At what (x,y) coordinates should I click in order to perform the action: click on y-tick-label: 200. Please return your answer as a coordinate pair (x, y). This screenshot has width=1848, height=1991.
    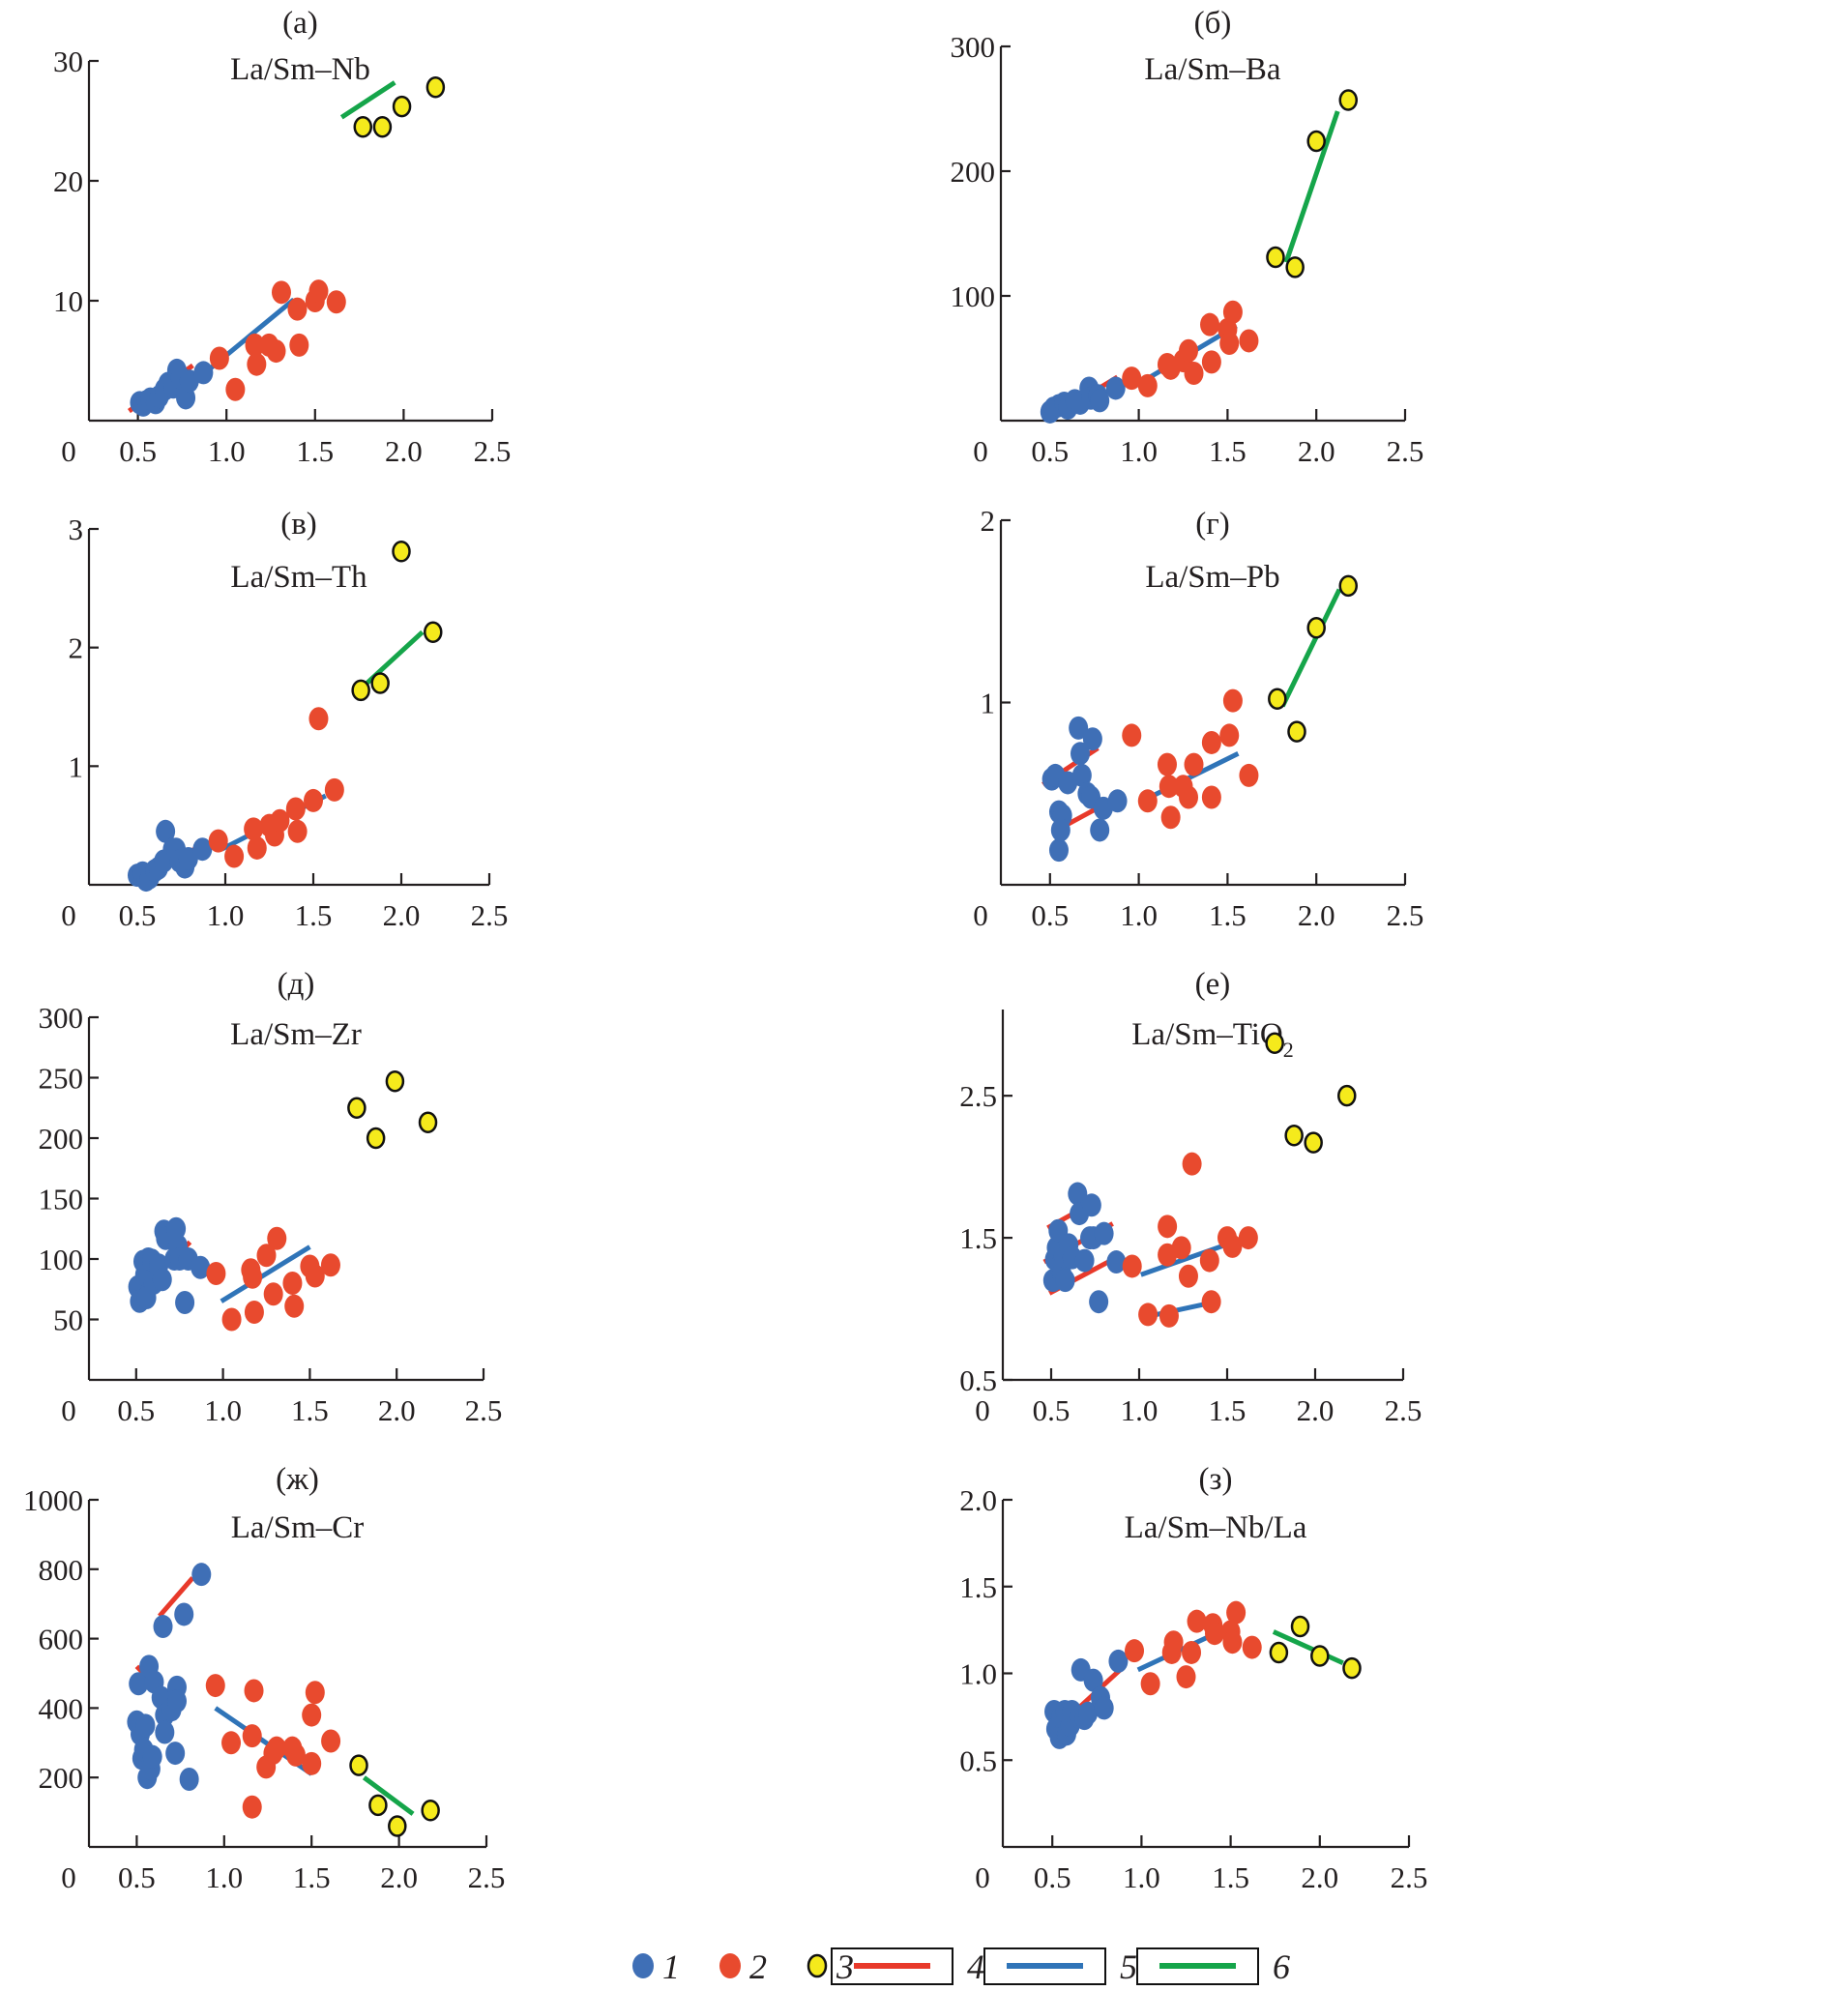
    Looking at the image, I should click on (62, 1778).